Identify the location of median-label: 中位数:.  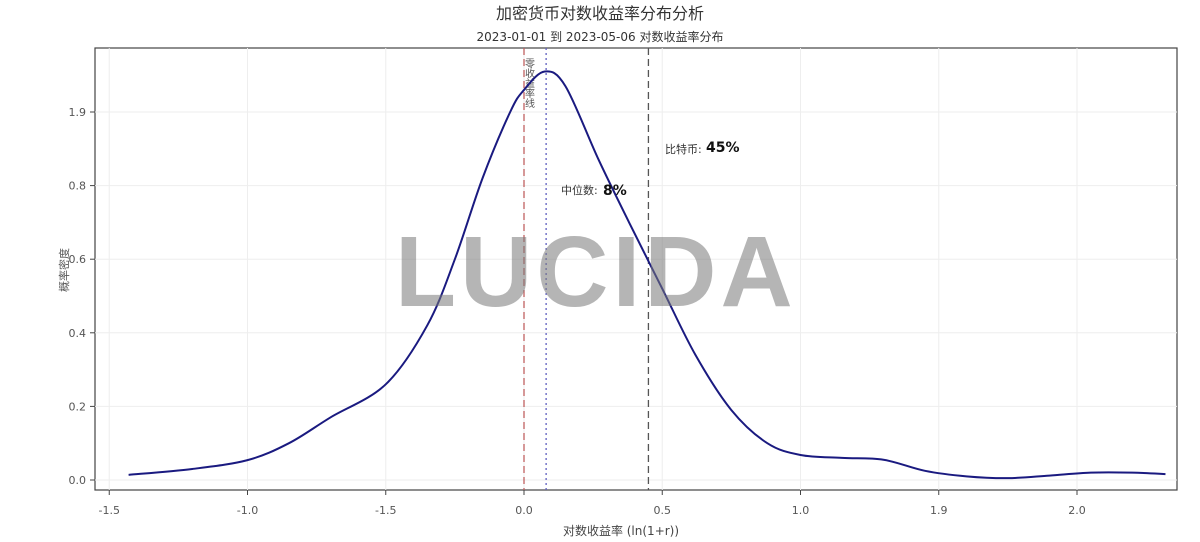
(579, 190).